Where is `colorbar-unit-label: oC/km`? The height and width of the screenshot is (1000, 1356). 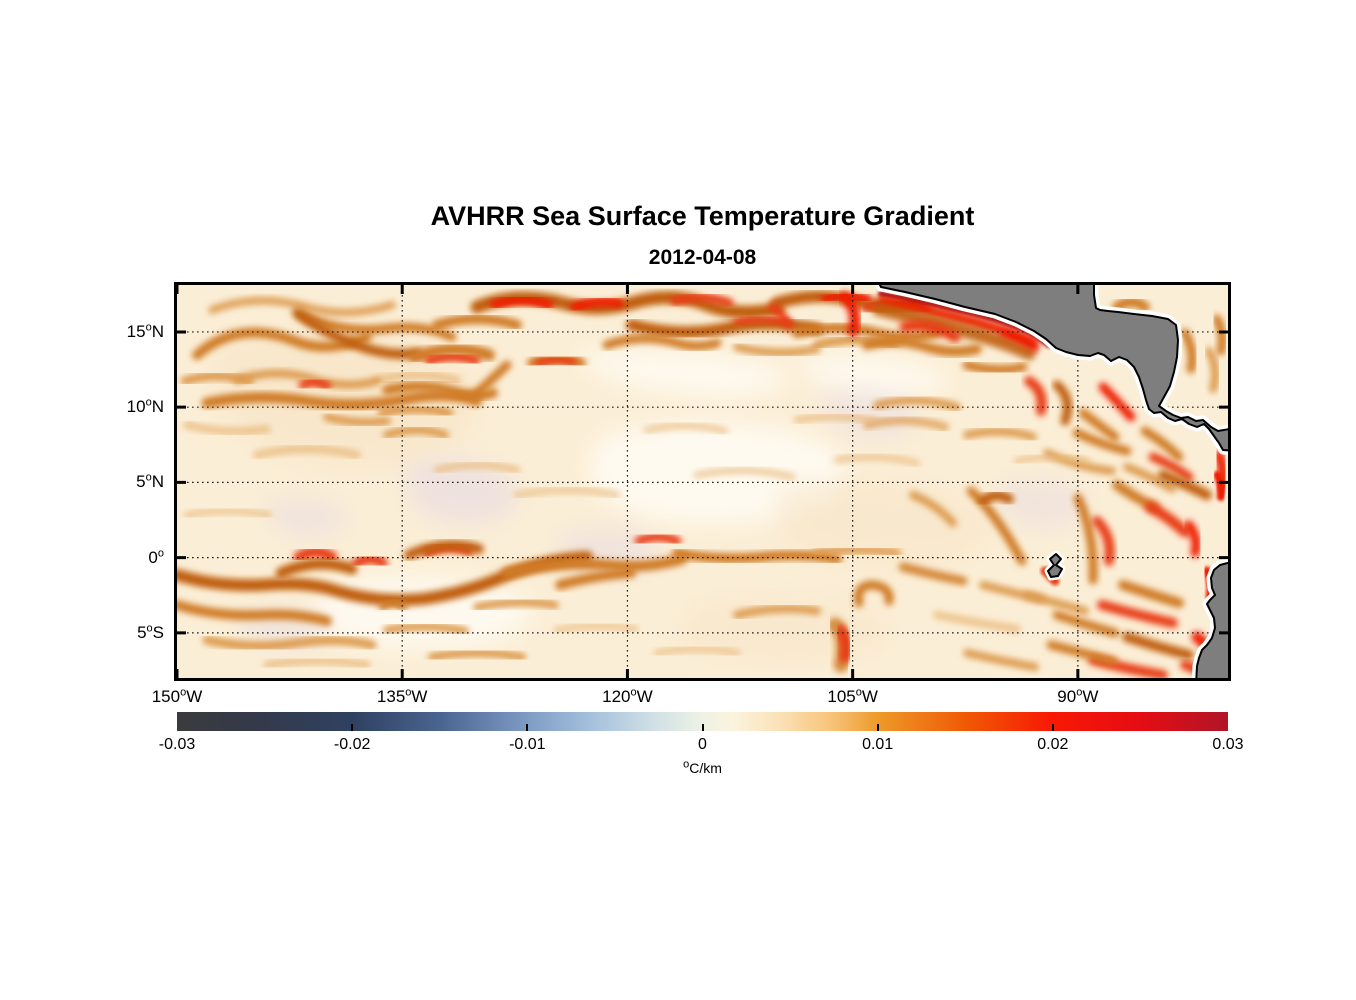 colorbar-unit-label: oC/km is located at coordinates (702, 767).